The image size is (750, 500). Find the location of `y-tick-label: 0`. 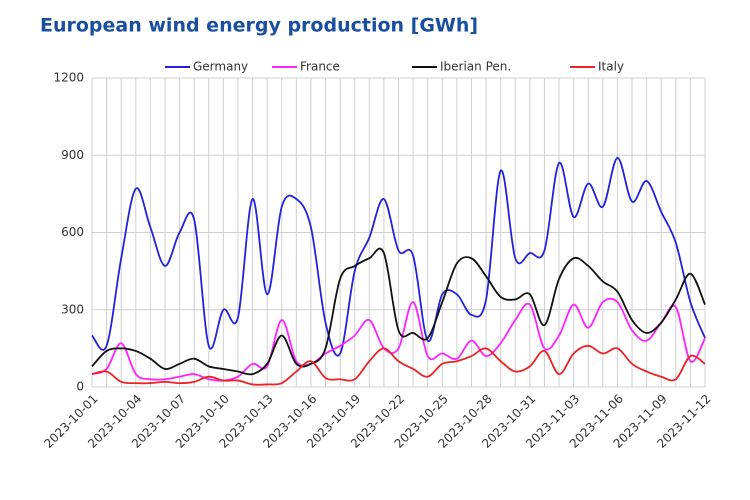

y-tick-label: 0 is located at coordinates (80, 387).